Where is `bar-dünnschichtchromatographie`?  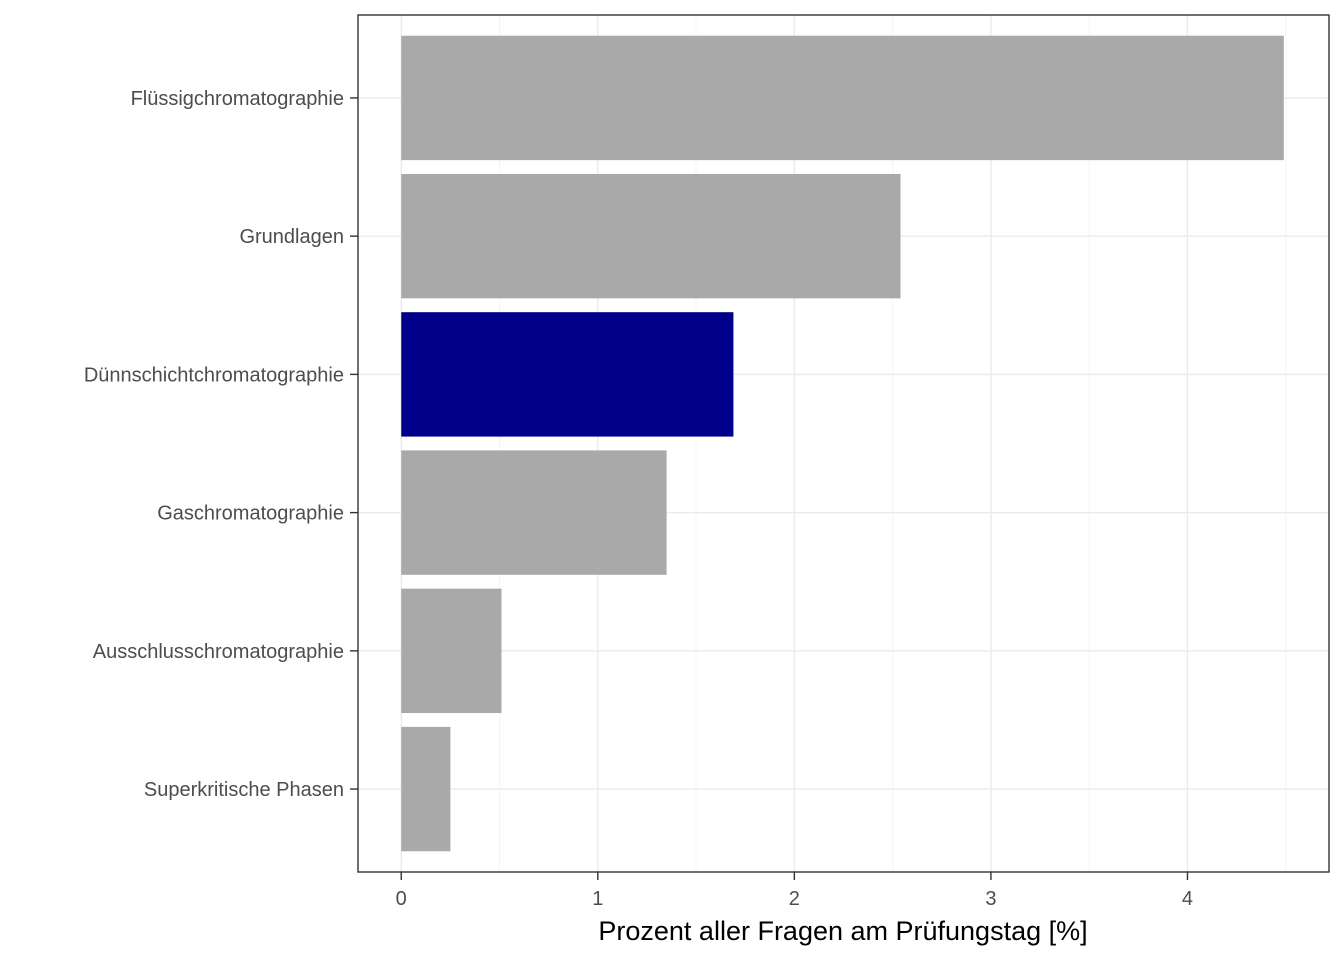 bar-dünnschichtchromatographie is located at coordinates (567, 374).